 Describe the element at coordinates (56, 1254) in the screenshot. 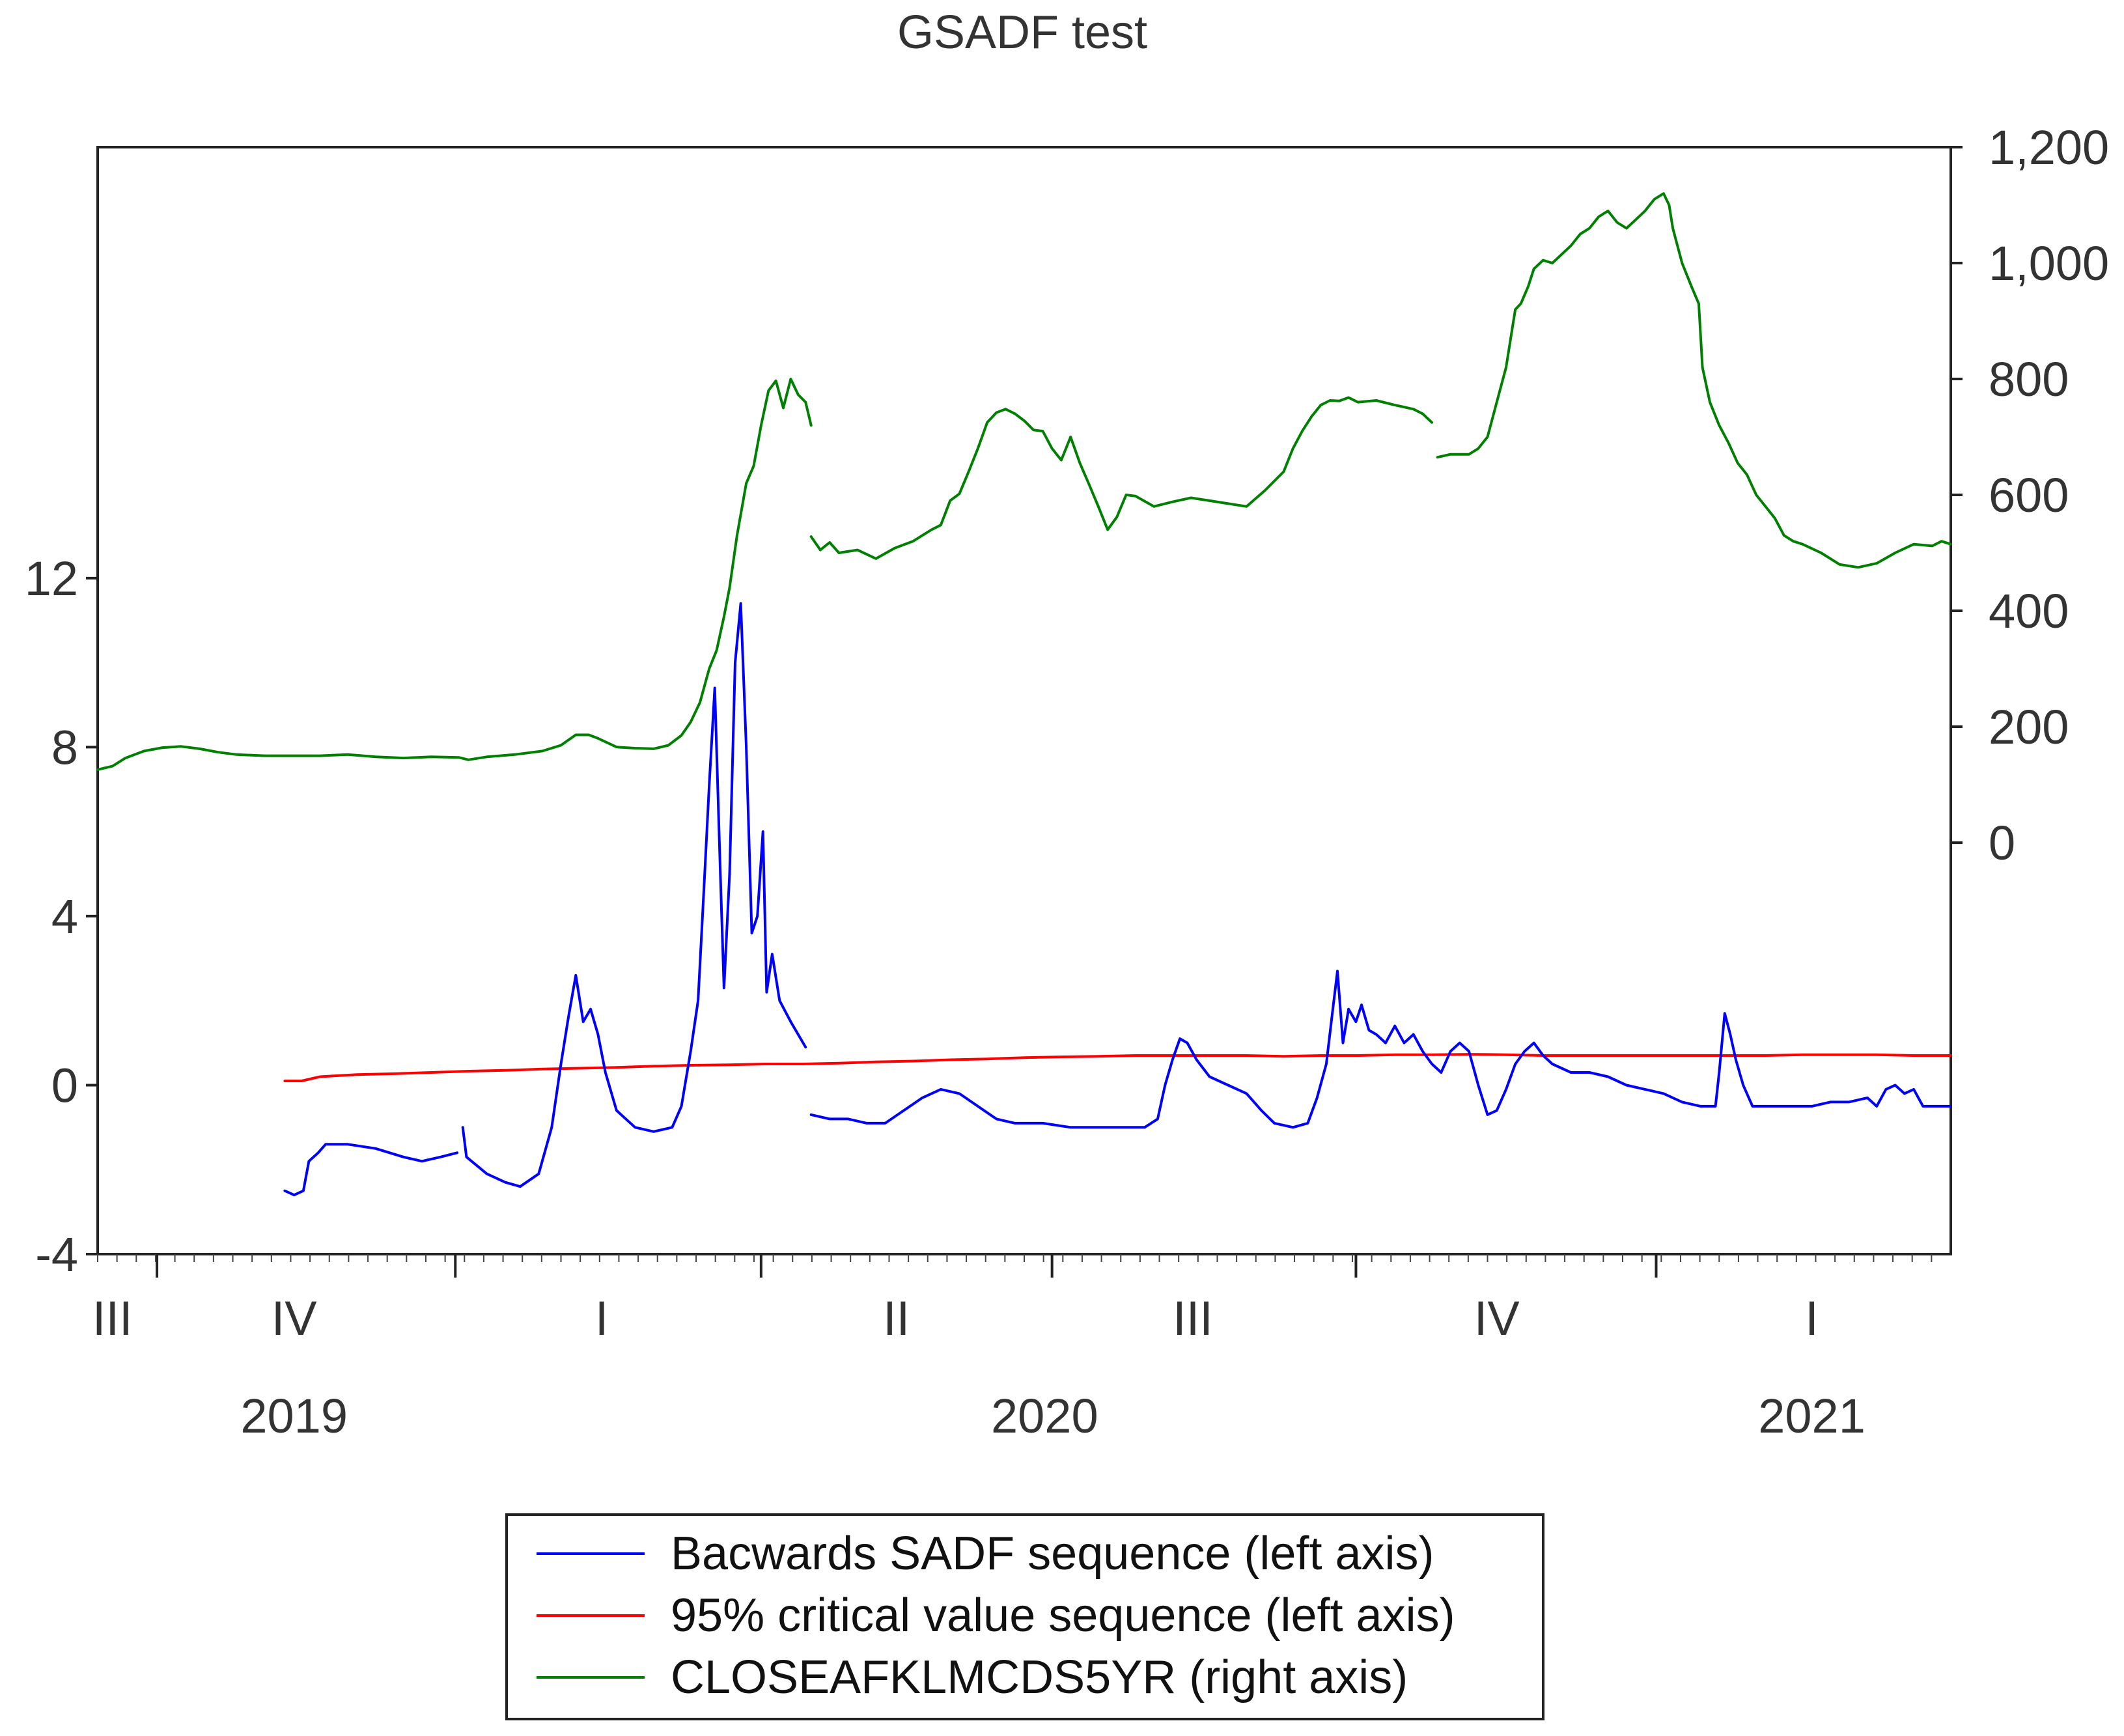

I see `left-axis-tick-label: -4` at that location.